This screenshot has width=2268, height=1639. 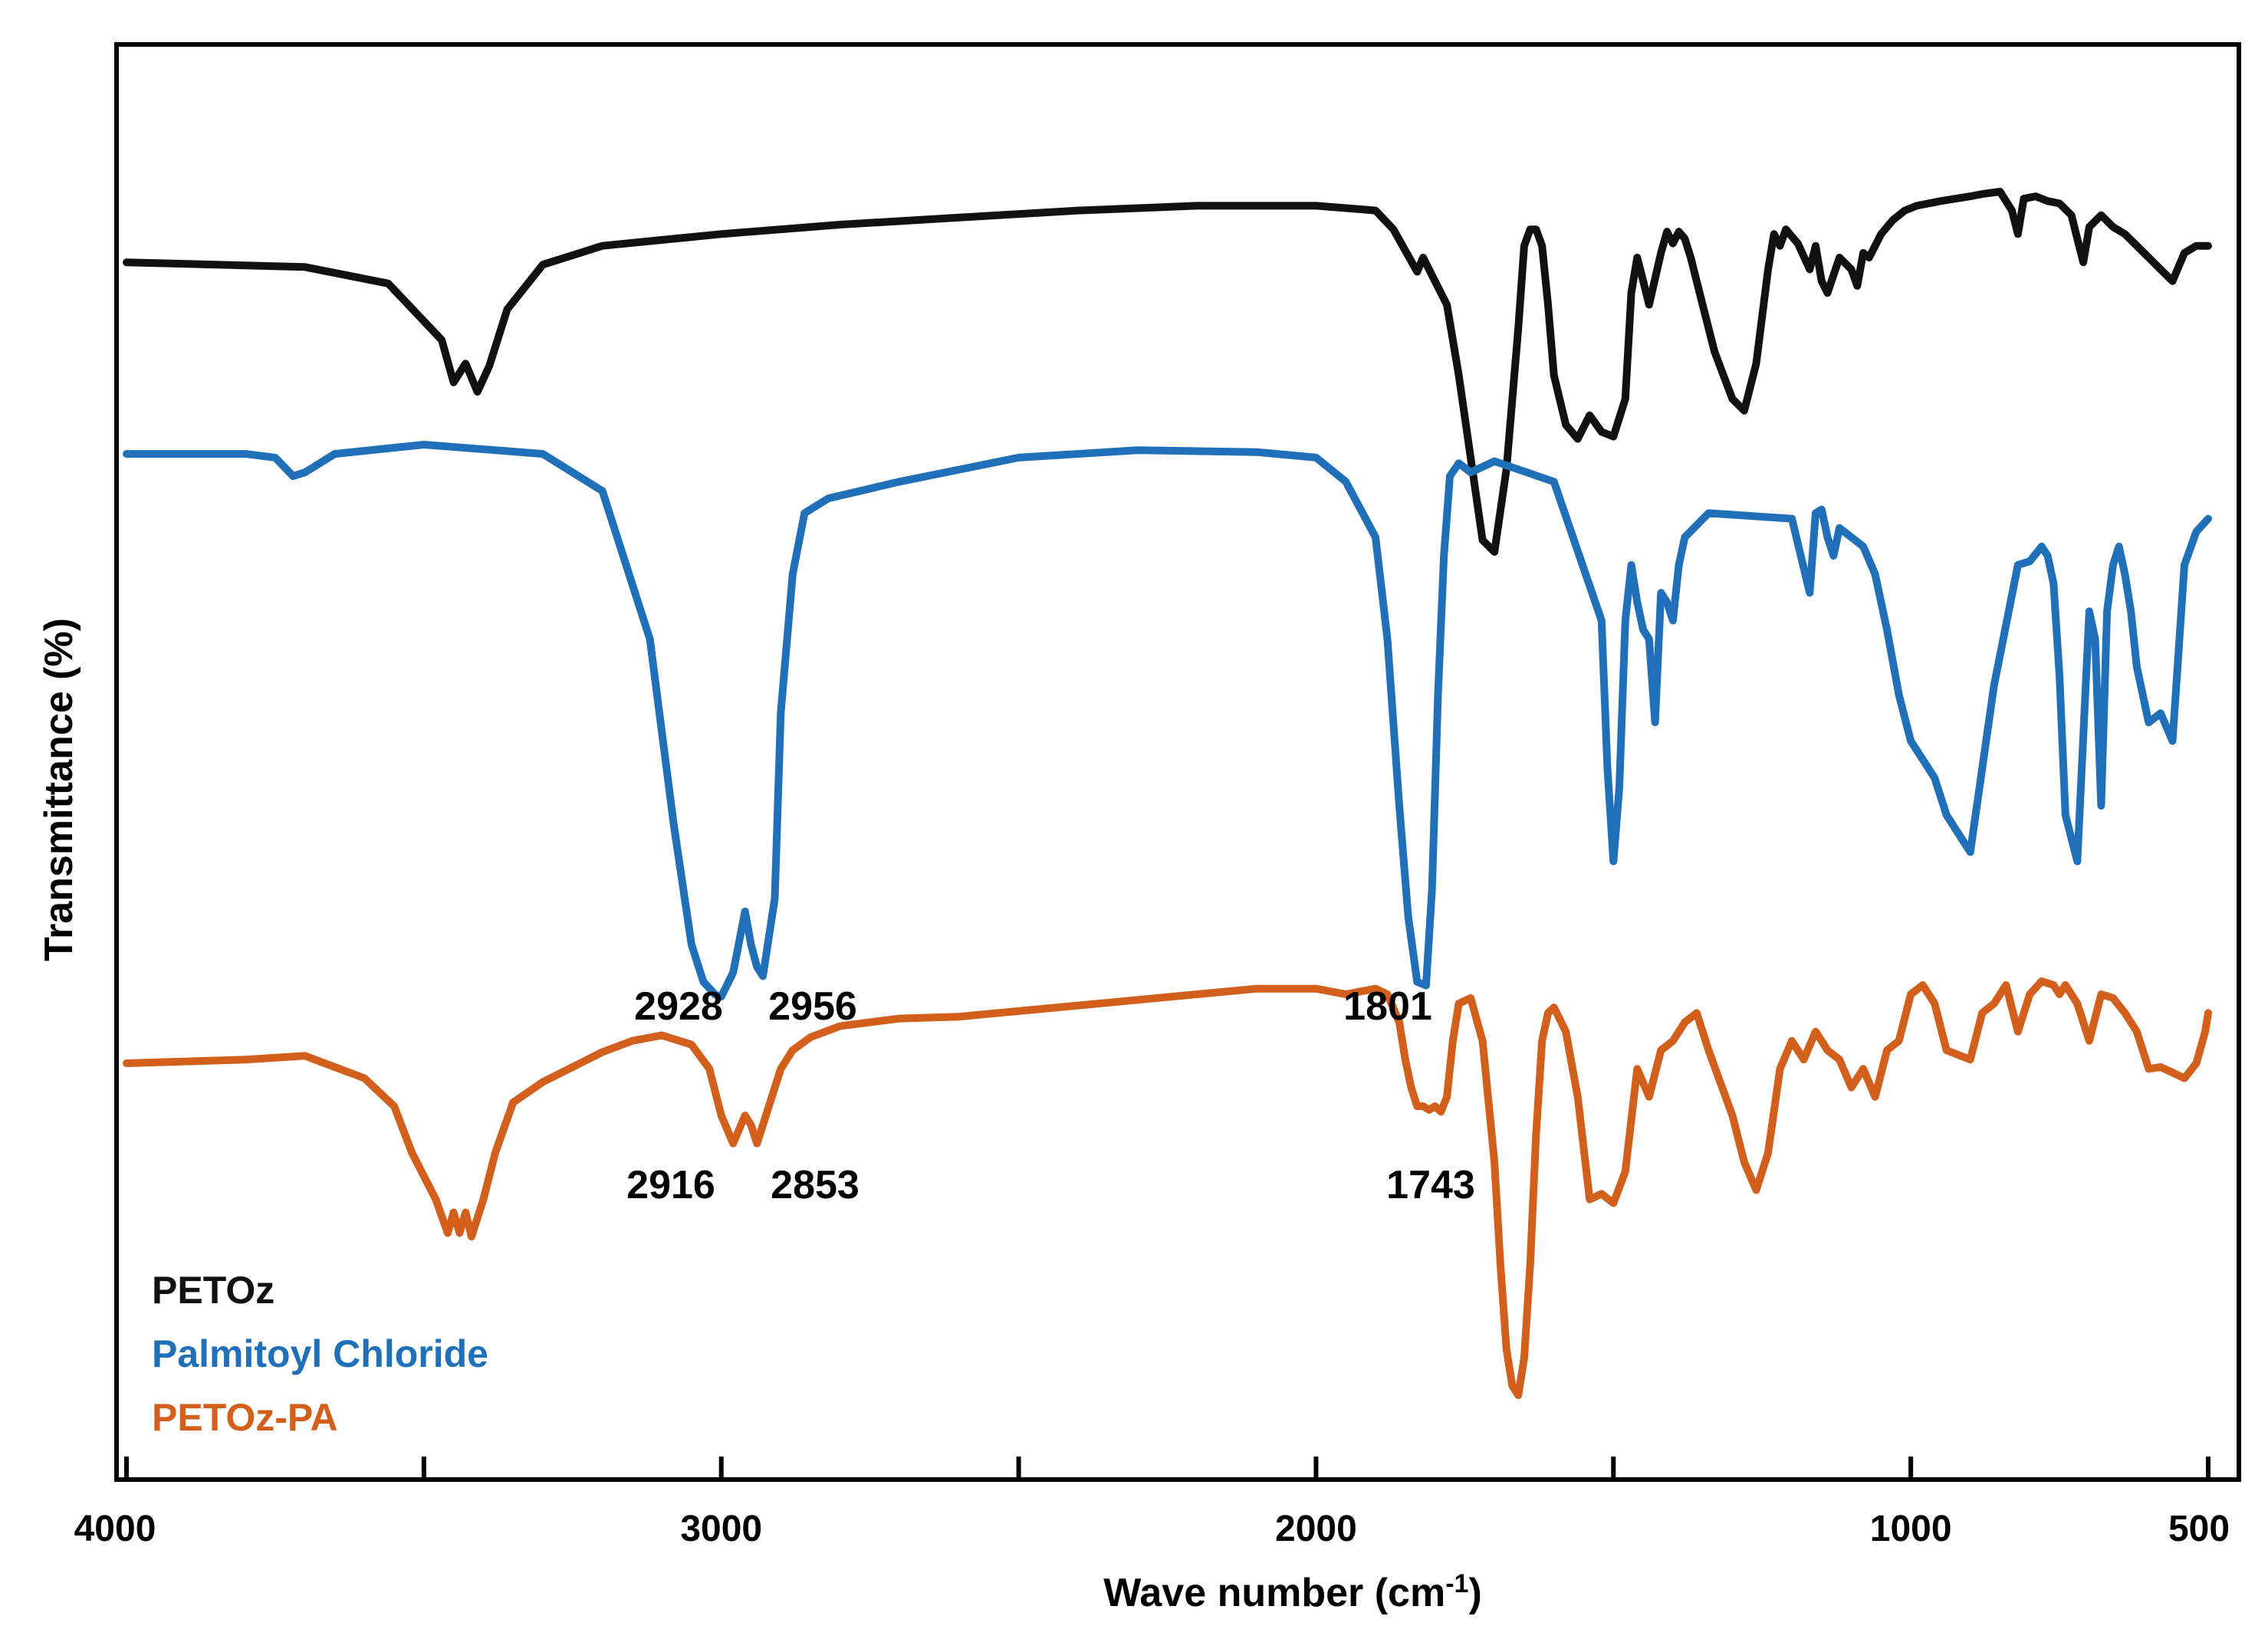 What do you see at coordinates (1316, 1529) in the screenshot?
I see `x-tick-label-2000: 2000` at bounding box center [1316, 1529].